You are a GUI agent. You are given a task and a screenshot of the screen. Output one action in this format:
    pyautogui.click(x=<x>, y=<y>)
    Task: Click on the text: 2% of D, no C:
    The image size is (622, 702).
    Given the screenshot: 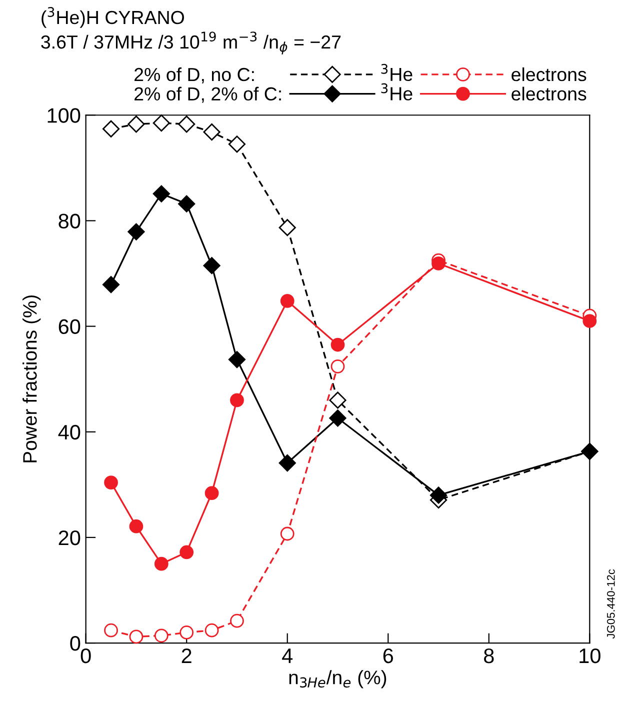 What is the action you would take?
    pyautogui.click(x=194, y=75)
    